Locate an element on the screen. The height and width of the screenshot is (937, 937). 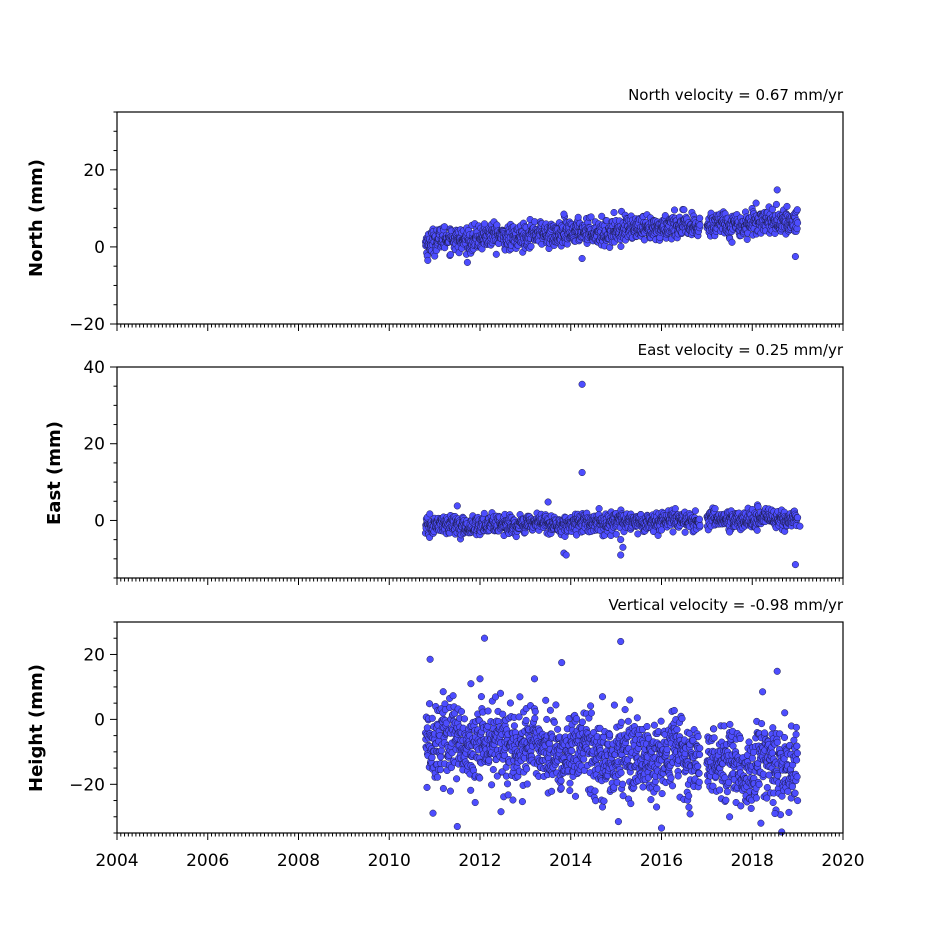
x-tick-label: 2014 is located at coordinates (570, 861).